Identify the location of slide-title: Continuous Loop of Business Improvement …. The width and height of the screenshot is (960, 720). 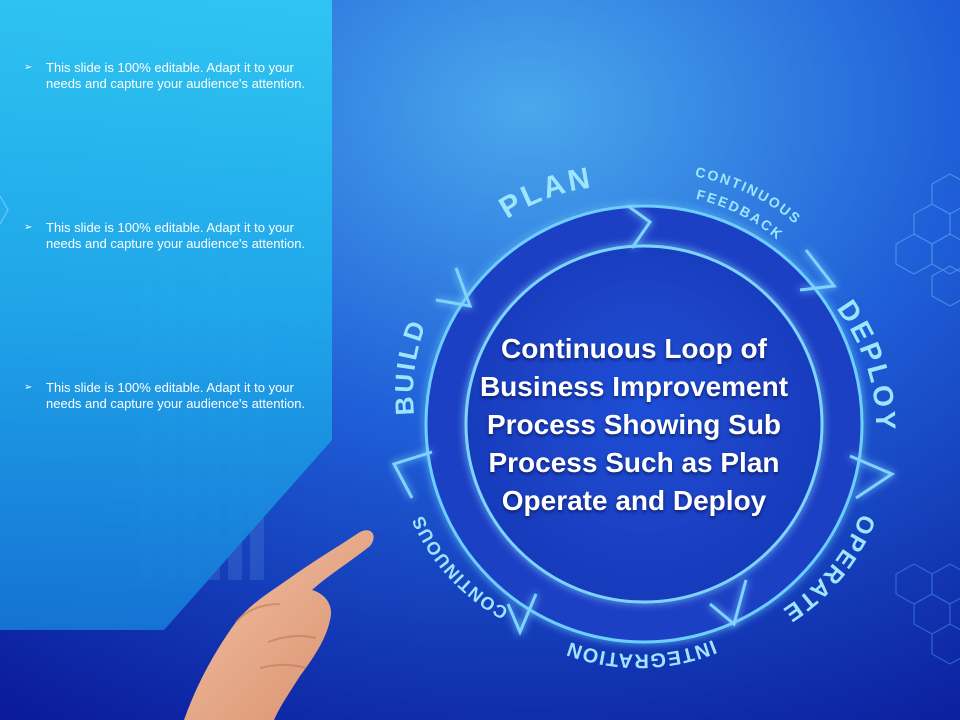
(634, 425).